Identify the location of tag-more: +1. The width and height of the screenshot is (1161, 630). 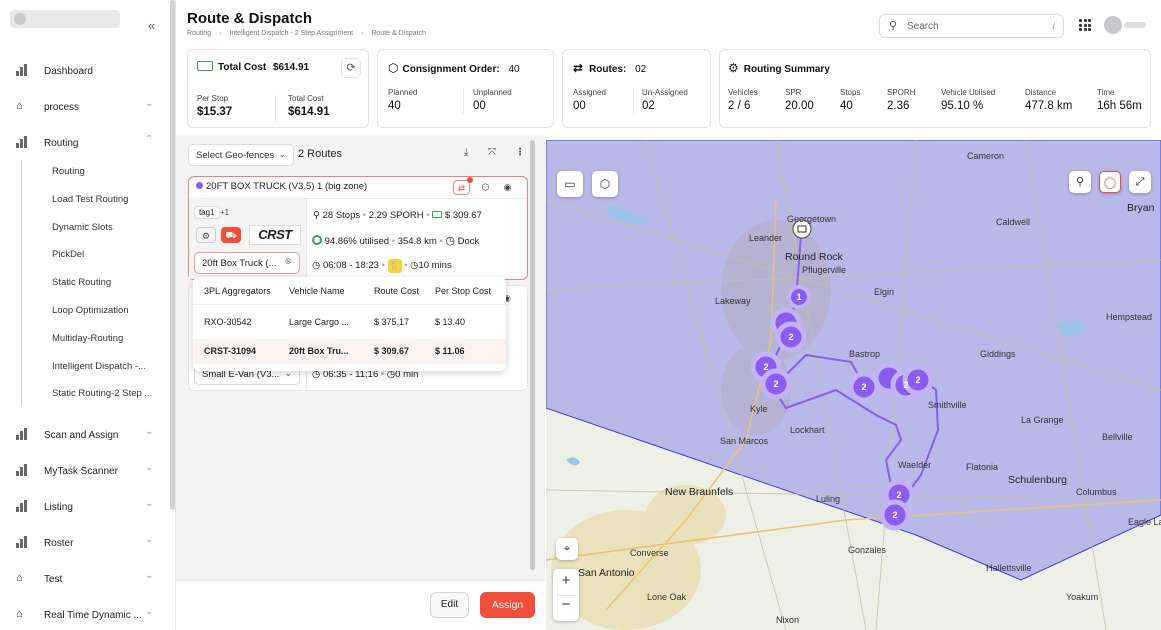
(225, 212).